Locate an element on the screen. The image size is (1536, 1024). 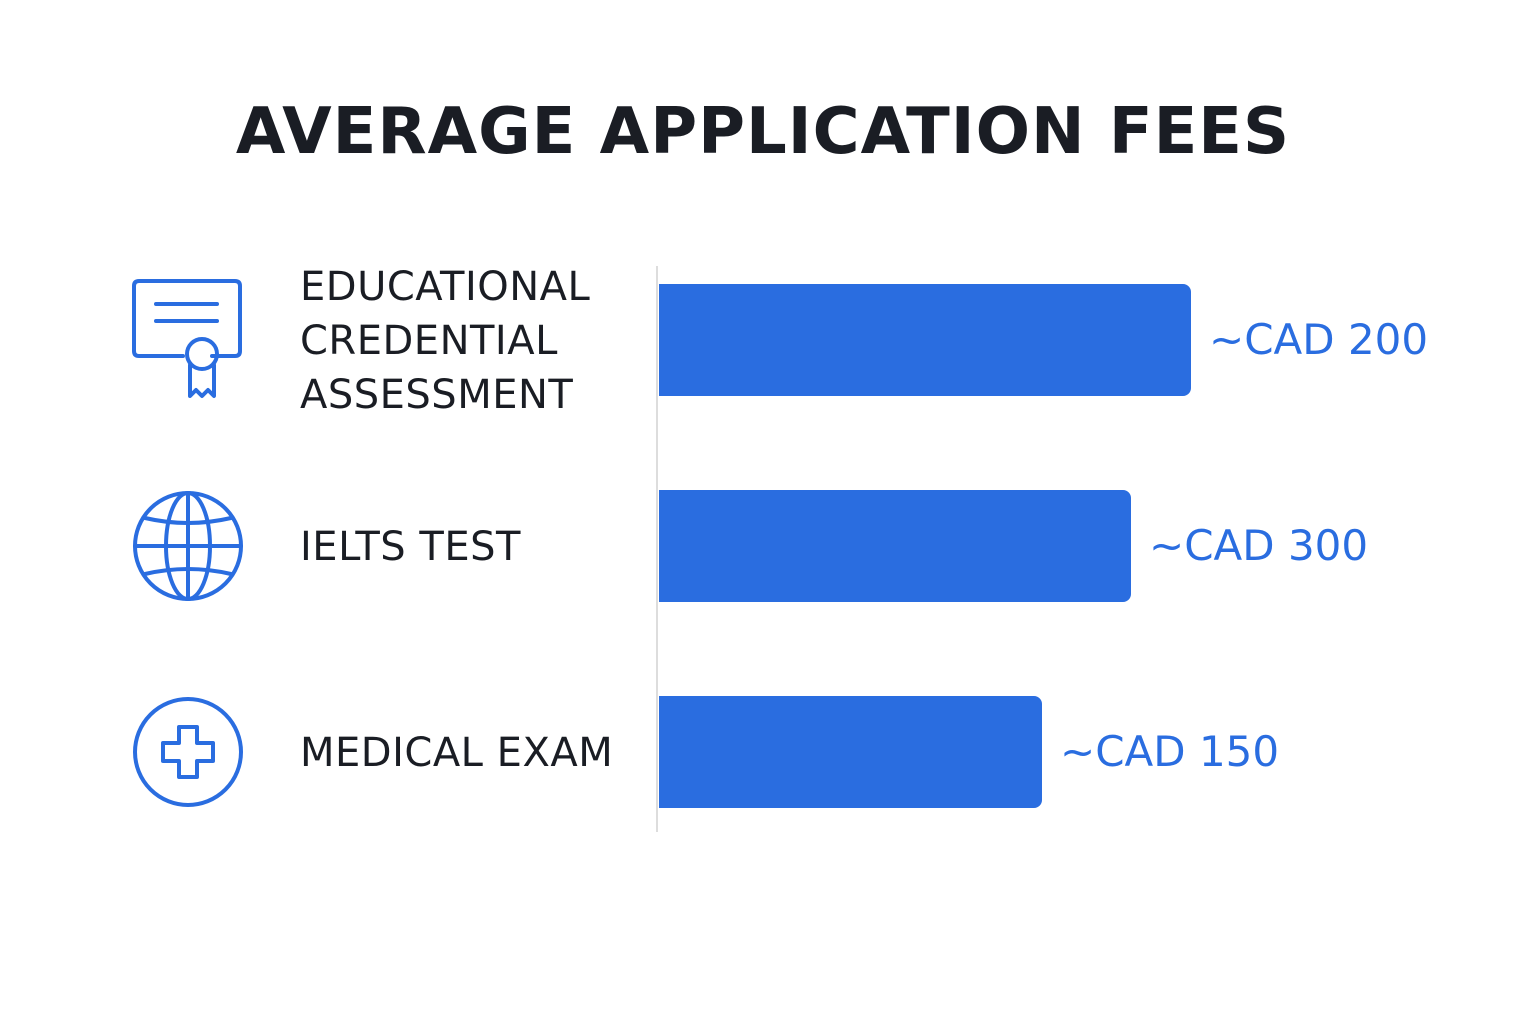
category-label-line: EDUCATIONAL is located at coordinates (445, 287).